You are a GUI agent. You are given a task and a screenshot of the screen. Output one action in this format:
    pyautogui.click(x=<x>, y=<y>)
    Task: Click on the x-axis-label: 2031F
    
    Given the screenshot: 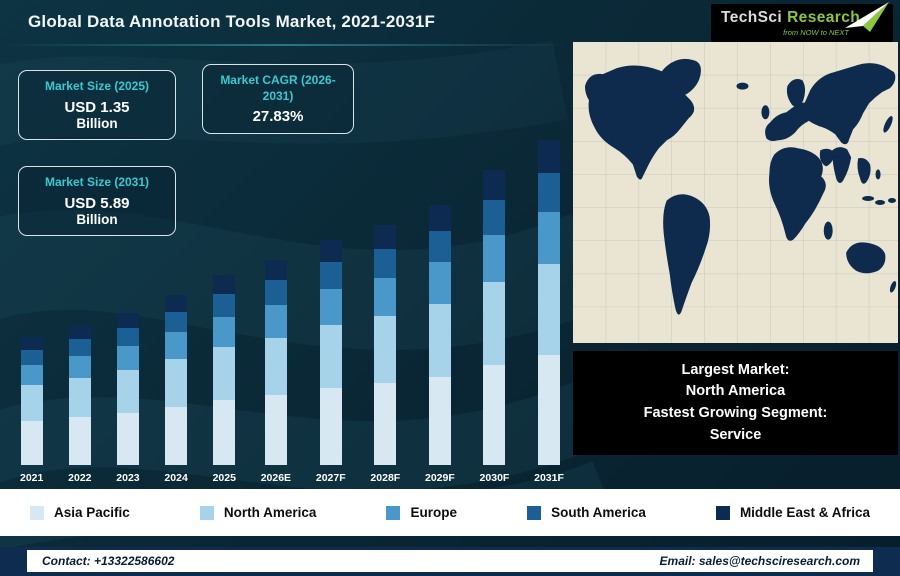 What is the action you would take?
    pyautogui.click(x=549, y=478)
    